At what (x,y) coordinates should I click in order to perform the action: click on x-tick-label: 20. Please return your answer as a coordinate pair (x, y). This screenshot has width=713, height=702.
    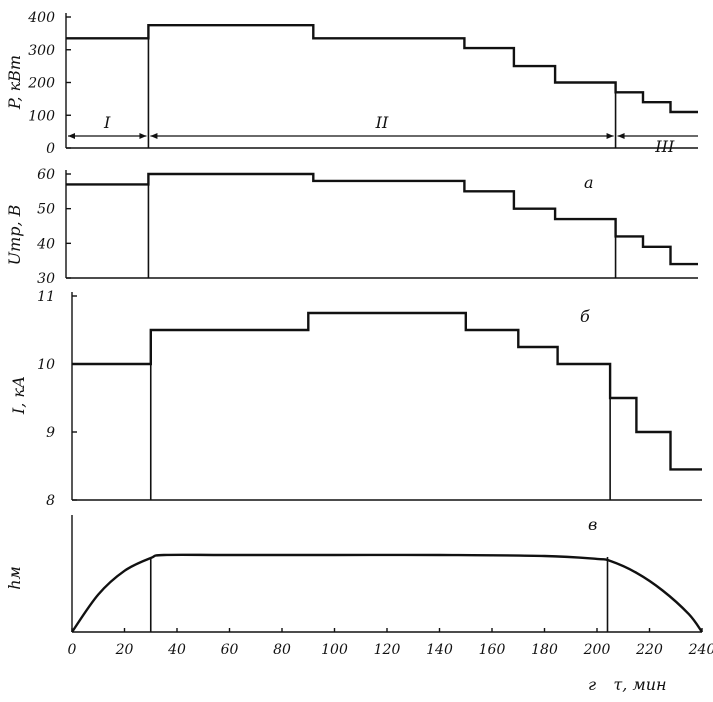
    Looking at the image, I should click on (124, 650).